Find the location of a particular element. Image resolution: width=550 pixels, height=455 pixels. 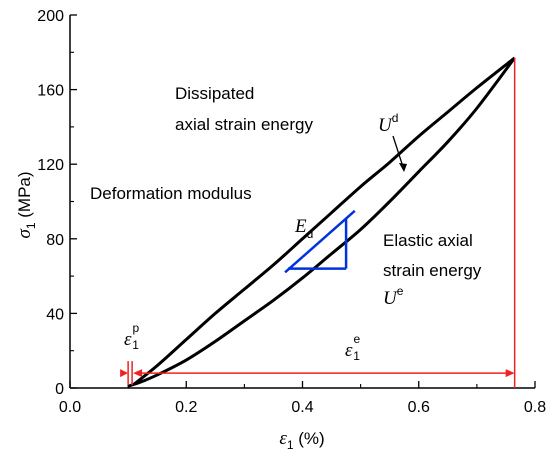

annotation-ue: Ue is located at coordinates (393, 296).